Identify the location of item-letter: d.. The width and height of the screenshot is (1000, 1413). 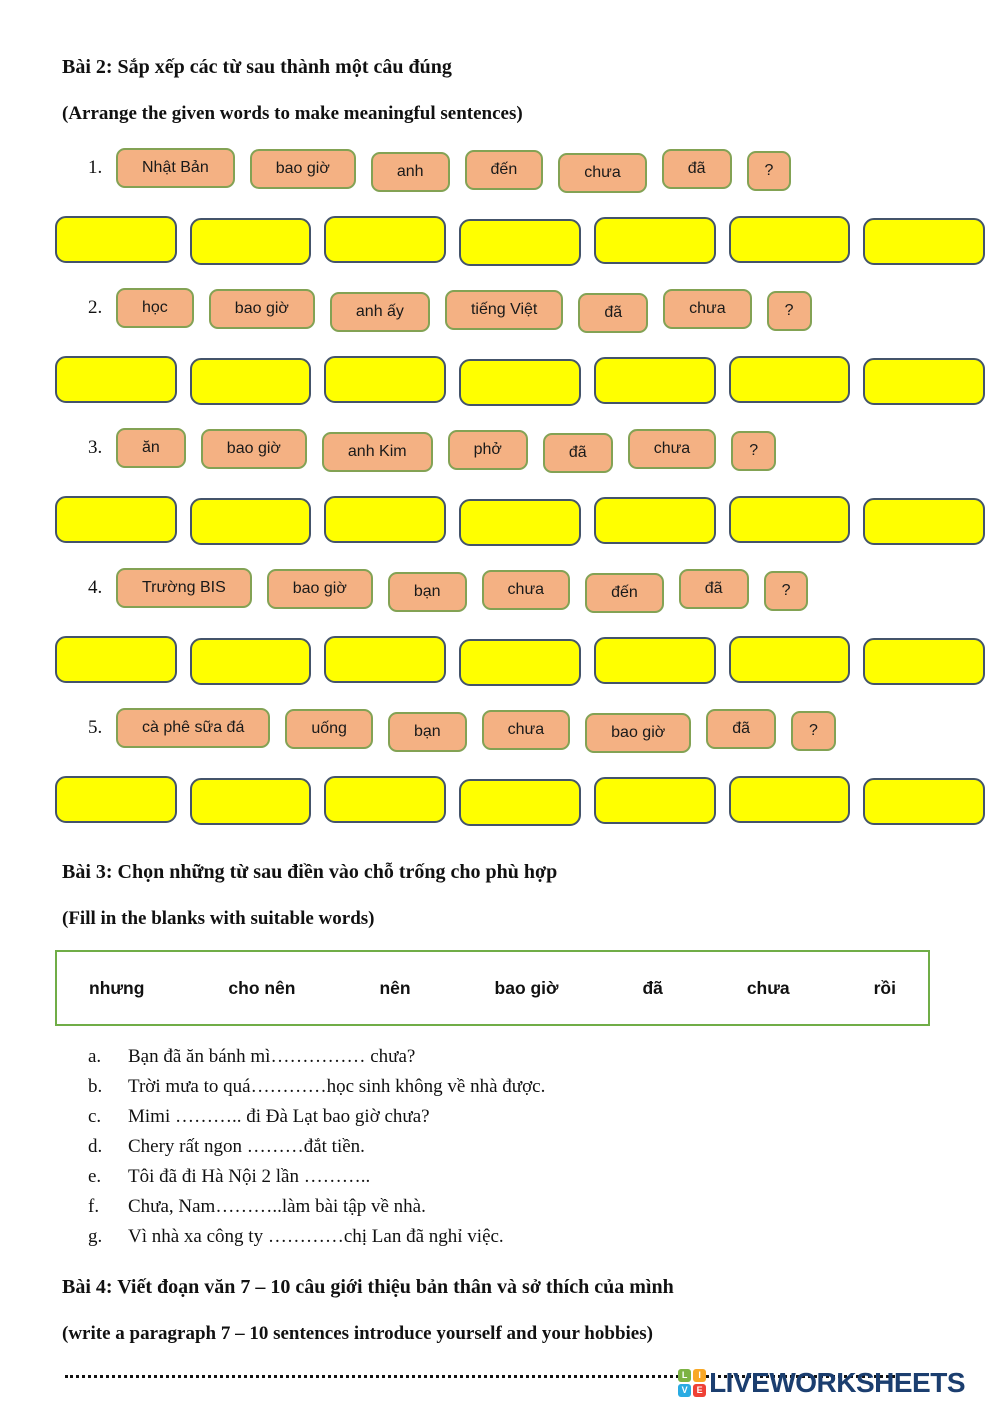
(95, 1146).